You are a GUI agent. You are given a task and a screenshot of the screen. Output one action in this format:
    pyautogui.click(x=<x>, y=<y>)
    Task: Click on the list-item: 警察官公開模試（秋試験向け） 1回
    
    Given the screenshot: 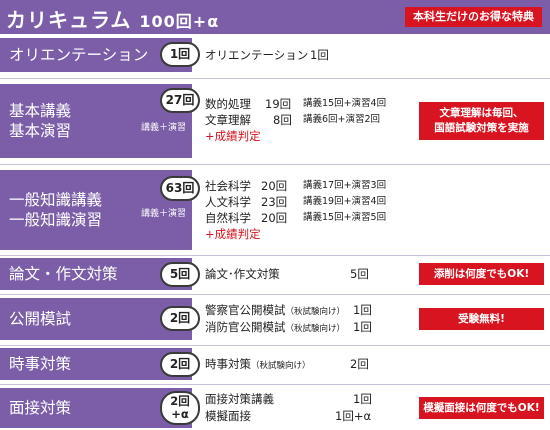 What is the action you would take?
    pyautogui.click(x=288, y=310)
    